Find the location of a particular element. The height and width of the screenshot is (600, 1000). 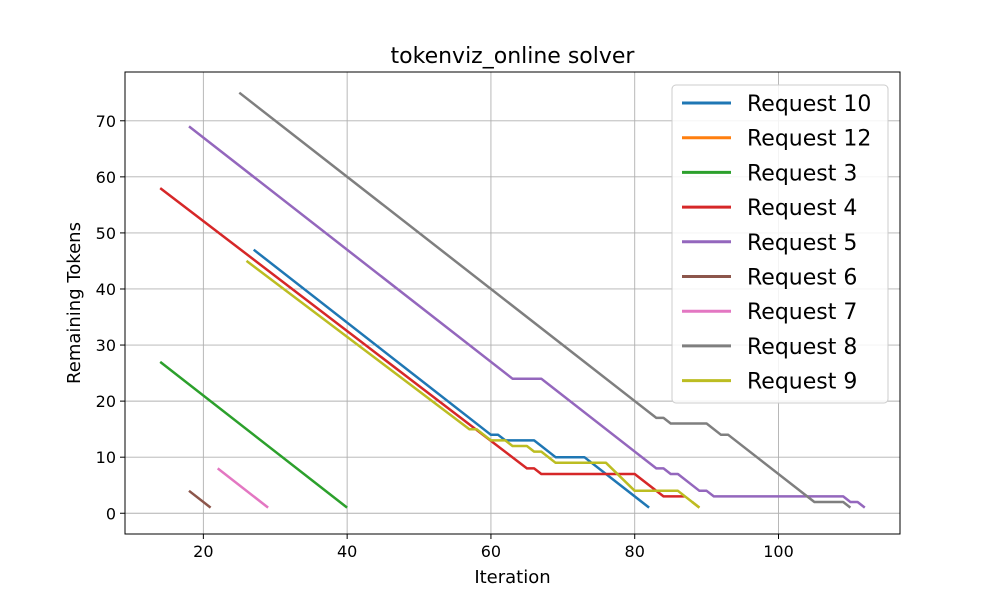

y-tick-label: 0 is located at coordinates (111, 513).